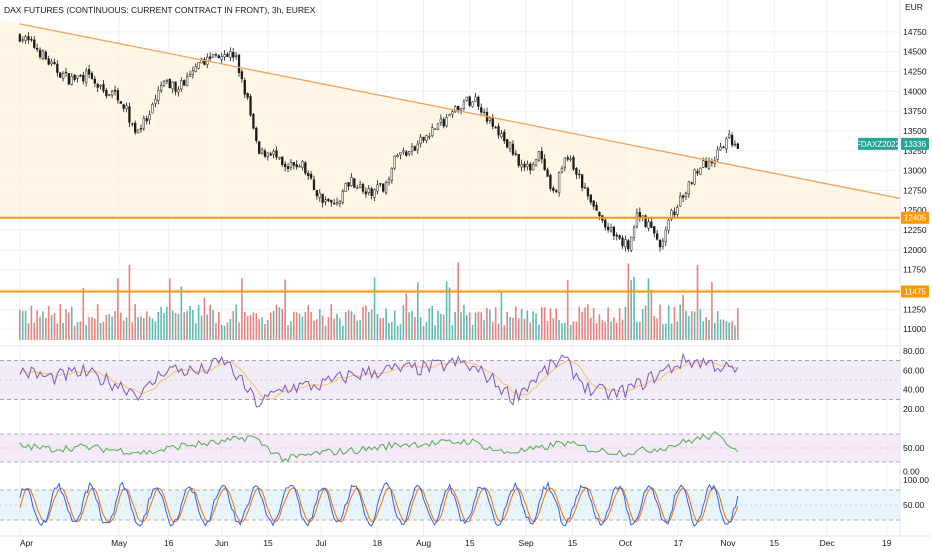 The height and width of the screenshot is (555, 932). Describe the element at coordinates (222, 543) in the screenshot. I see `time-tick-label: Jun` at that location.